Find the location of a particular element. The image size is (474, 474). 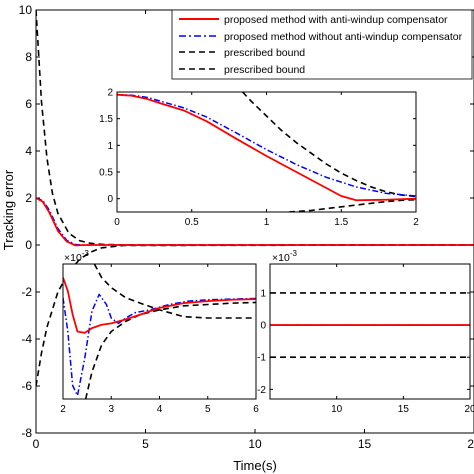

inset_top-xtick-label: 0 is located at coordinates (117, 222).